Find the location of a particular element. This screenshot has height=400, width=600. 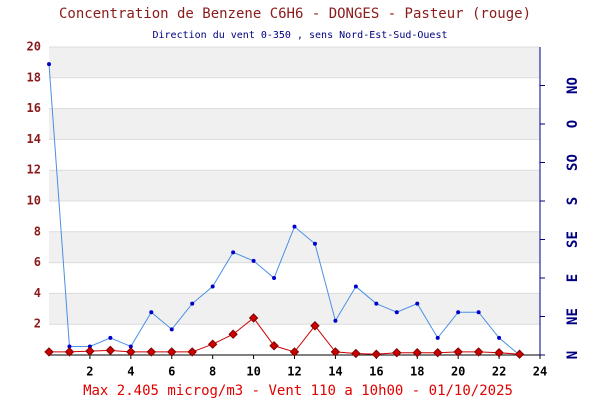

y2-tick-label: NO is located at coordinates (573, 85).